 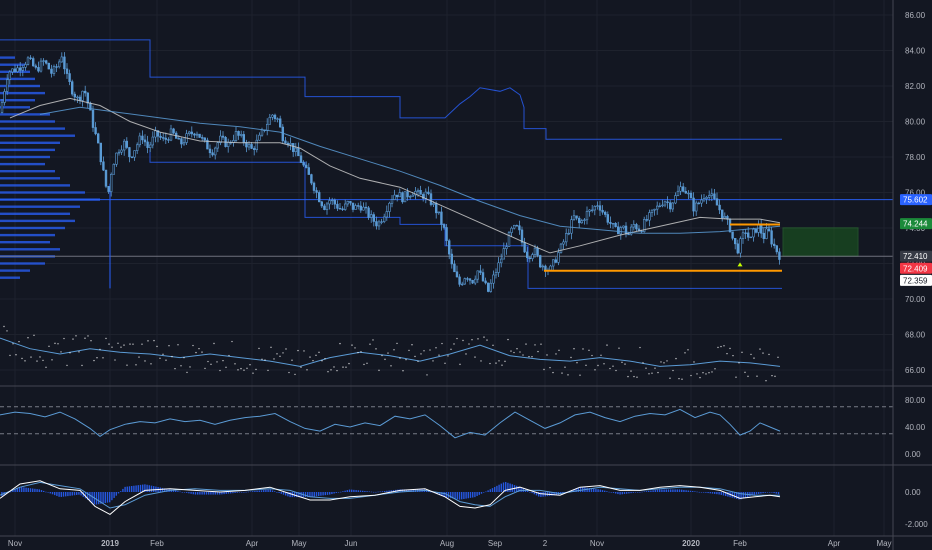 What do you see at coordinates (913, 454) in the screenshot?
I see `y-tick-label: 0.00` at bounding box center [913, 454].